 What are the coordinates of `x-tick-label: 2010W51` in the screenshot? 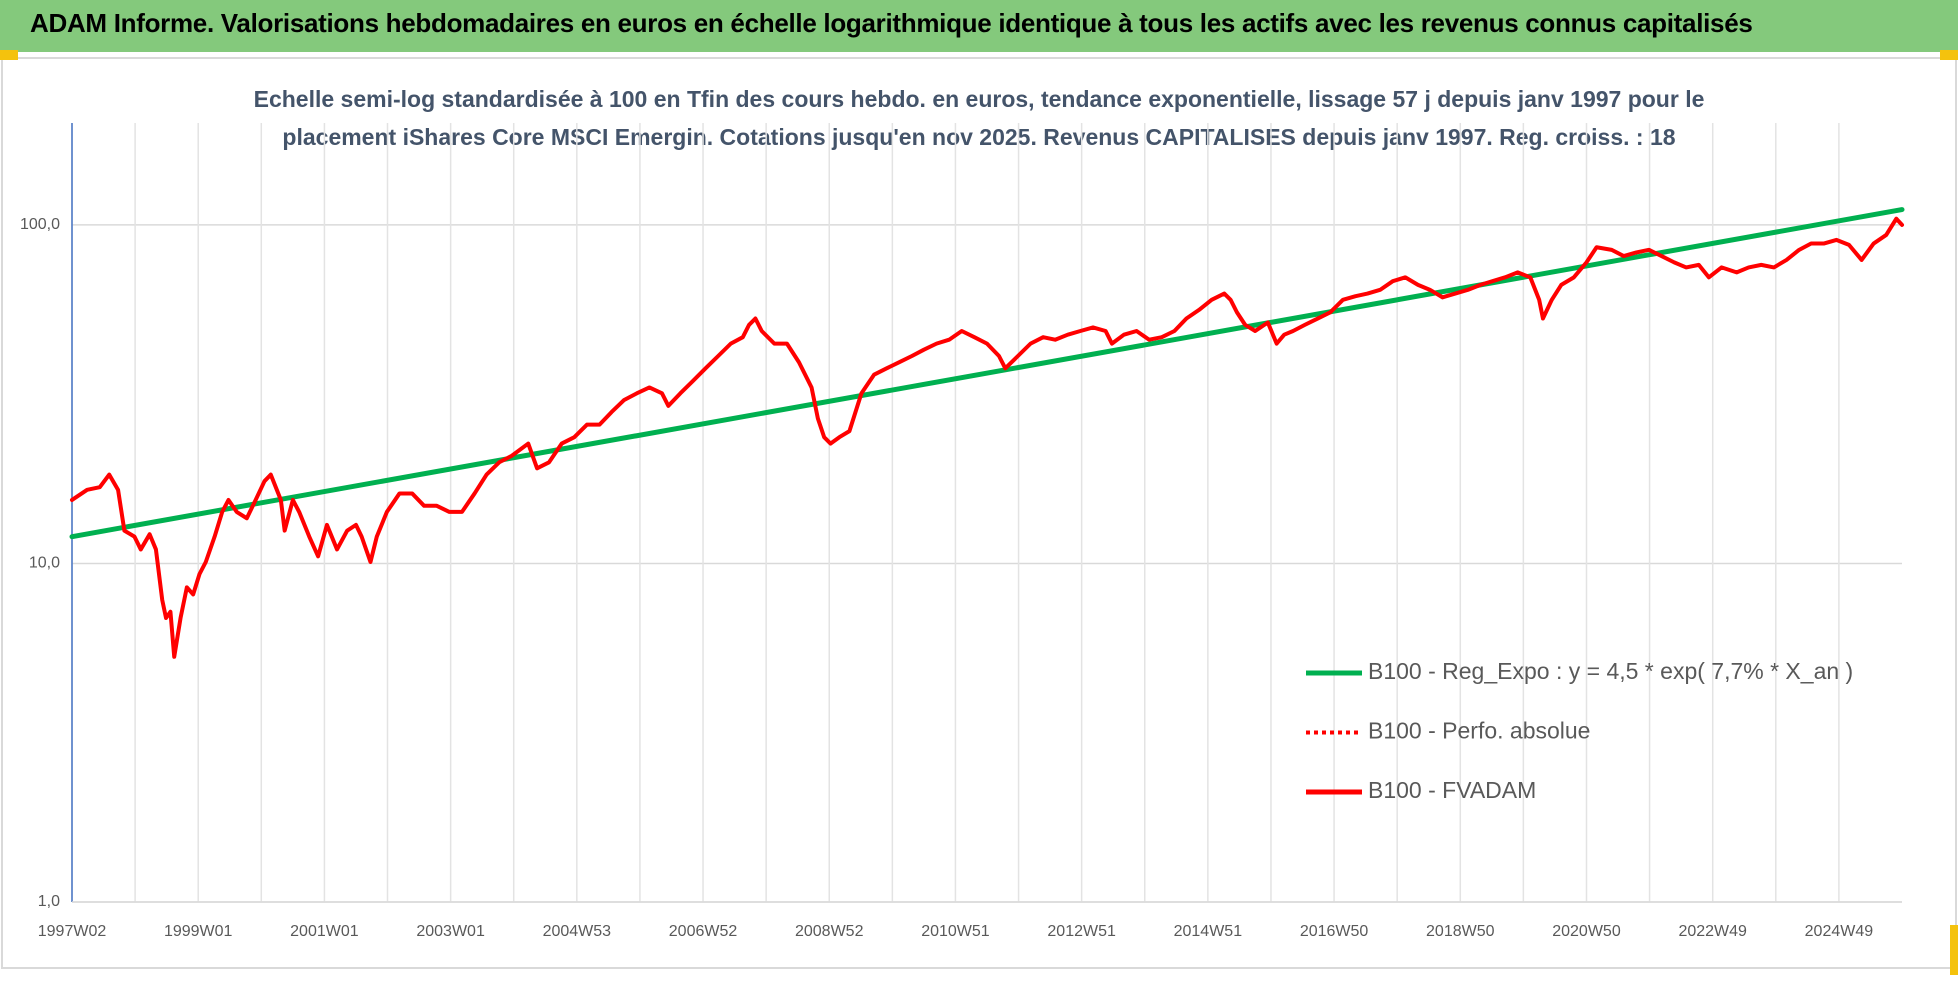 It's located at (955, 931).